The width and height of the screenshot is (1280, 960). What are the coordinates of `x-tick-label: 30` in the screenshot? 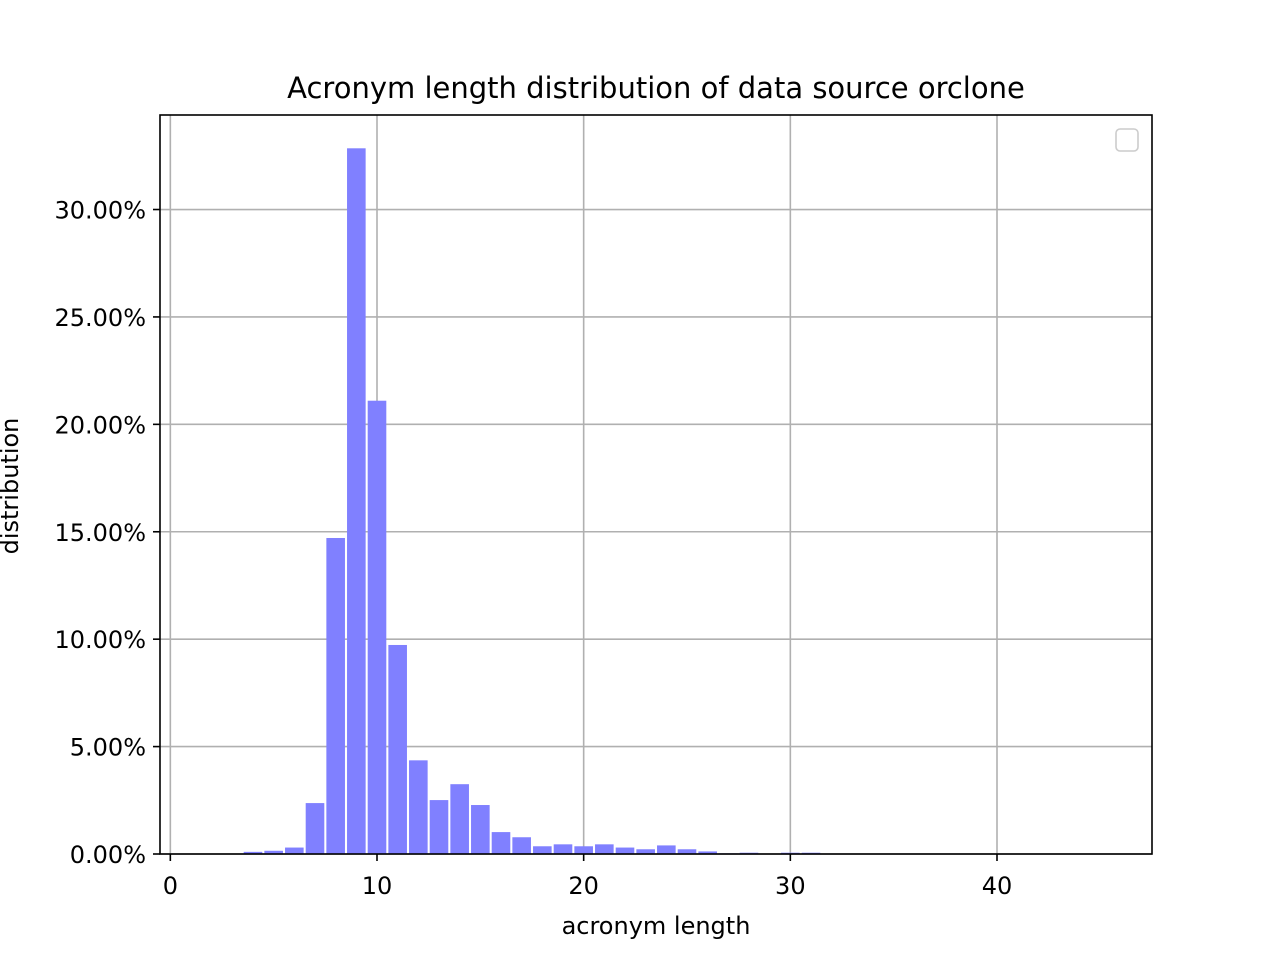 It's located at (790, 886).